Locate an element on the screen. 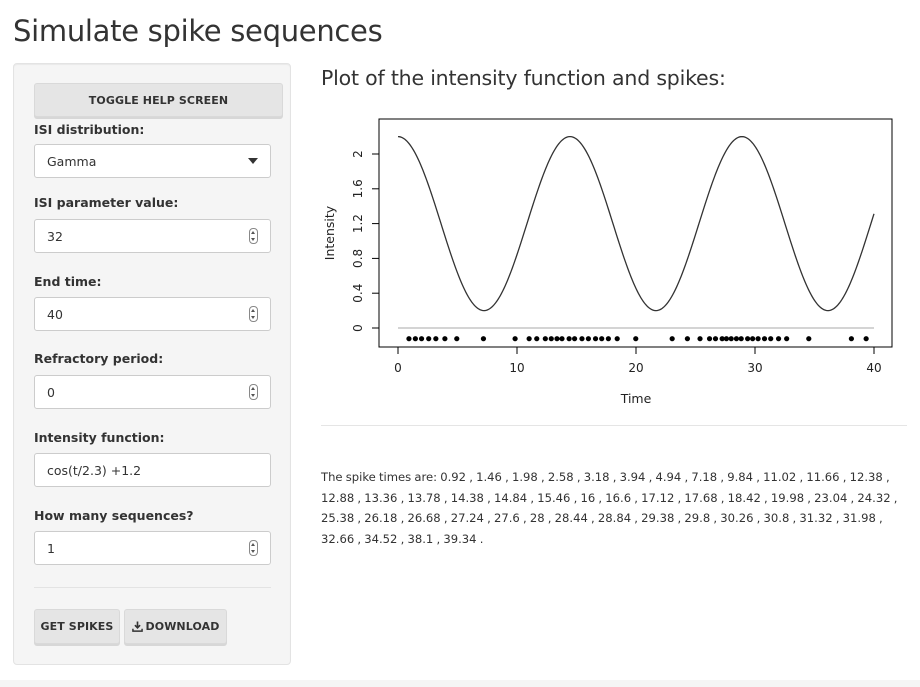 Image resolution: width=920 pixels, height=687 pixels. refractory-input: 0 is located at coordinates (152, 392).